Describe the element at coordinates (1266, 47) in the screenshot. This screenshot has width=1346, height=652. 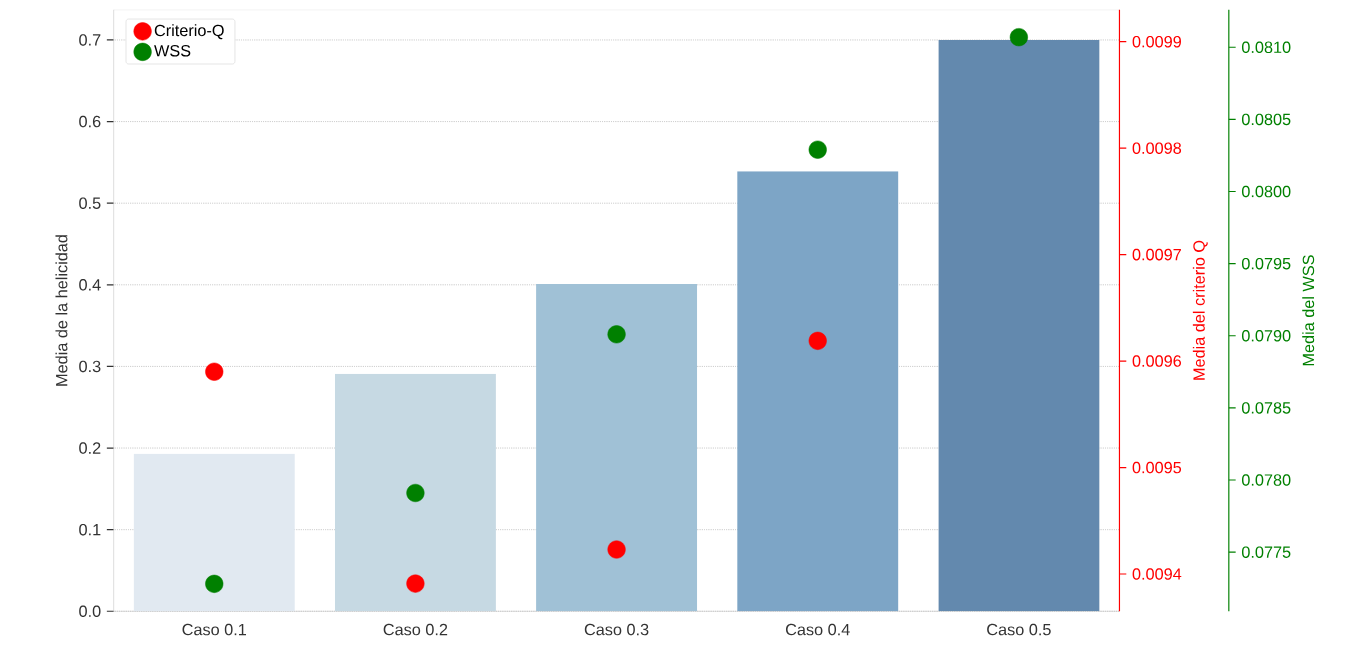
I see `y3-tick-label: 0.0810` at that location.